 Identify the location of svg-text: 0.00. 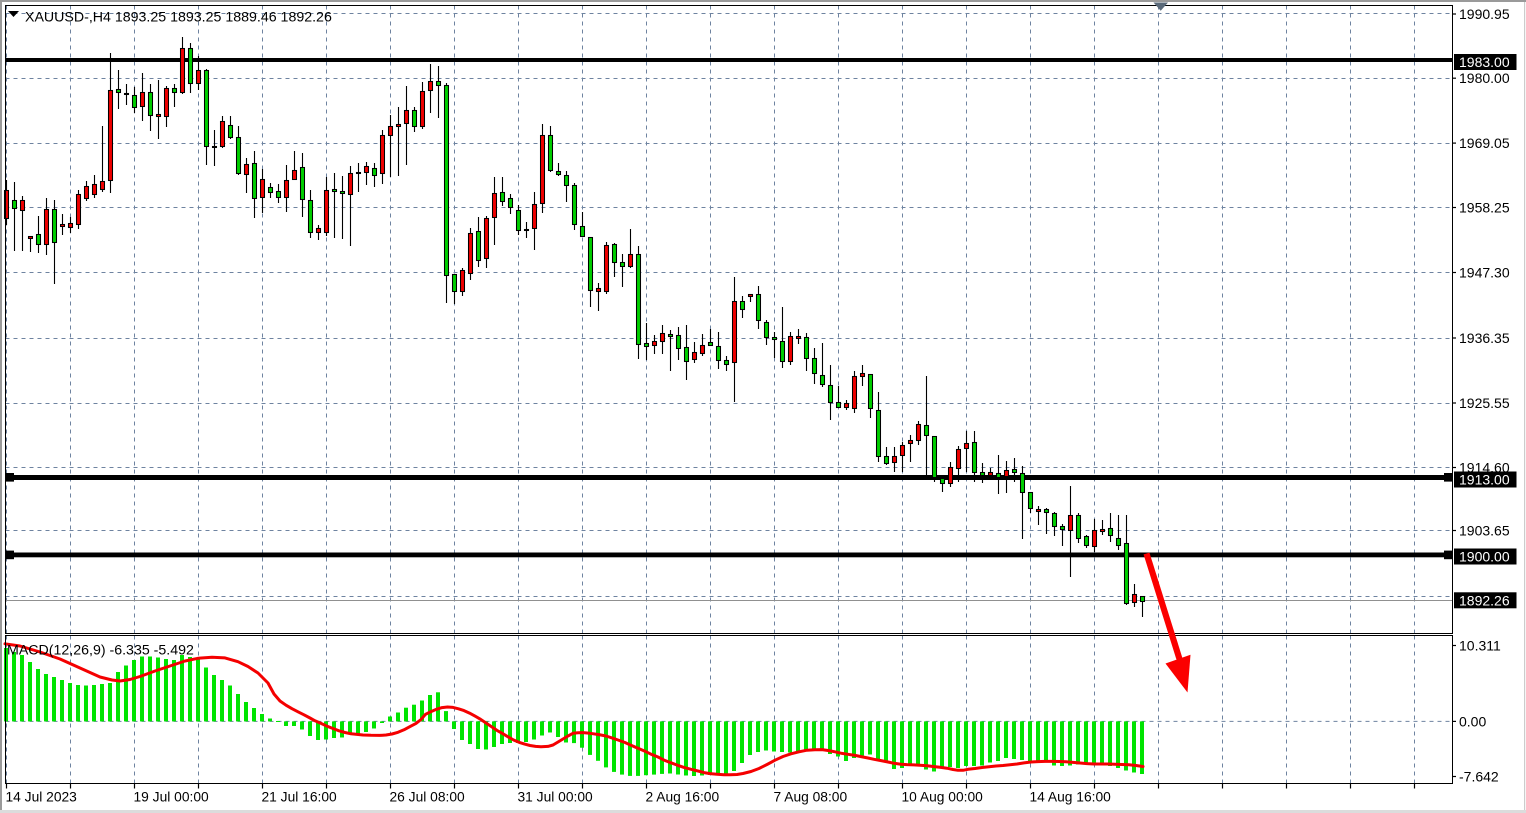
(1472, 721).